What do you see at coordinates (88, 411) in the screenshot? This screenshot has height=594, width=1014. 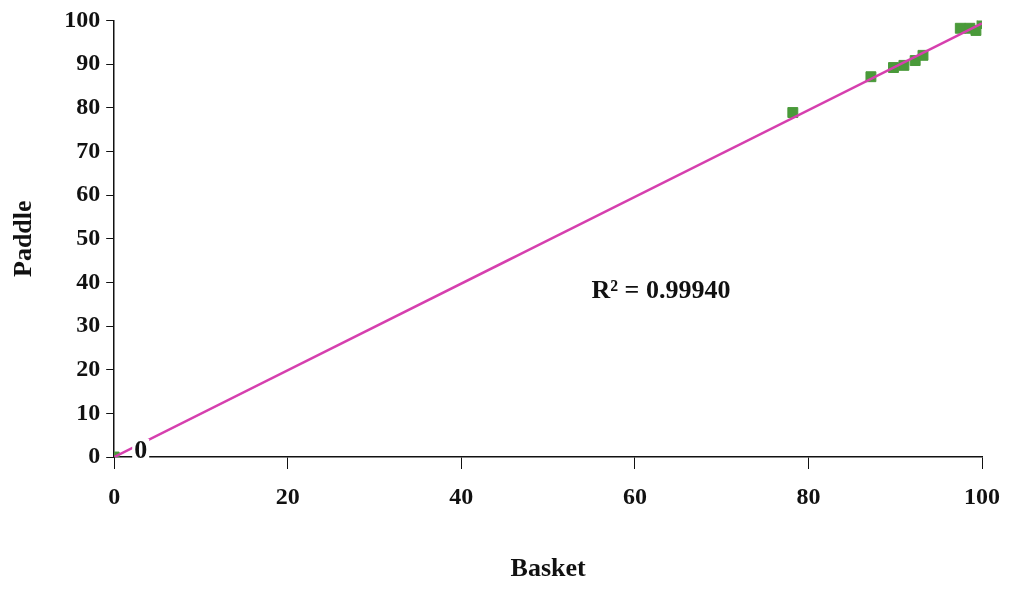 I see `y-tick-label: 10` at bounding box center [88, 411].